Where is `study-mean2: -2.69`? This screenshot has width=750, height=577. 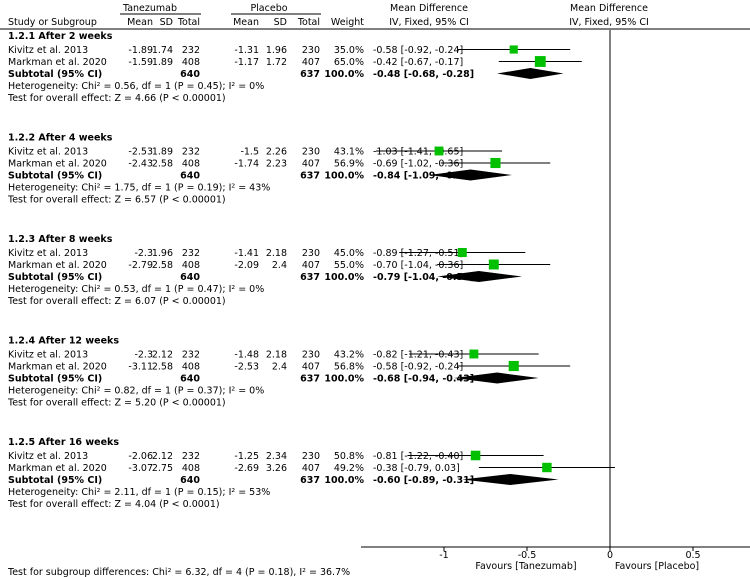 study-mean2: -2.69 is located at coordinates (246, 468).